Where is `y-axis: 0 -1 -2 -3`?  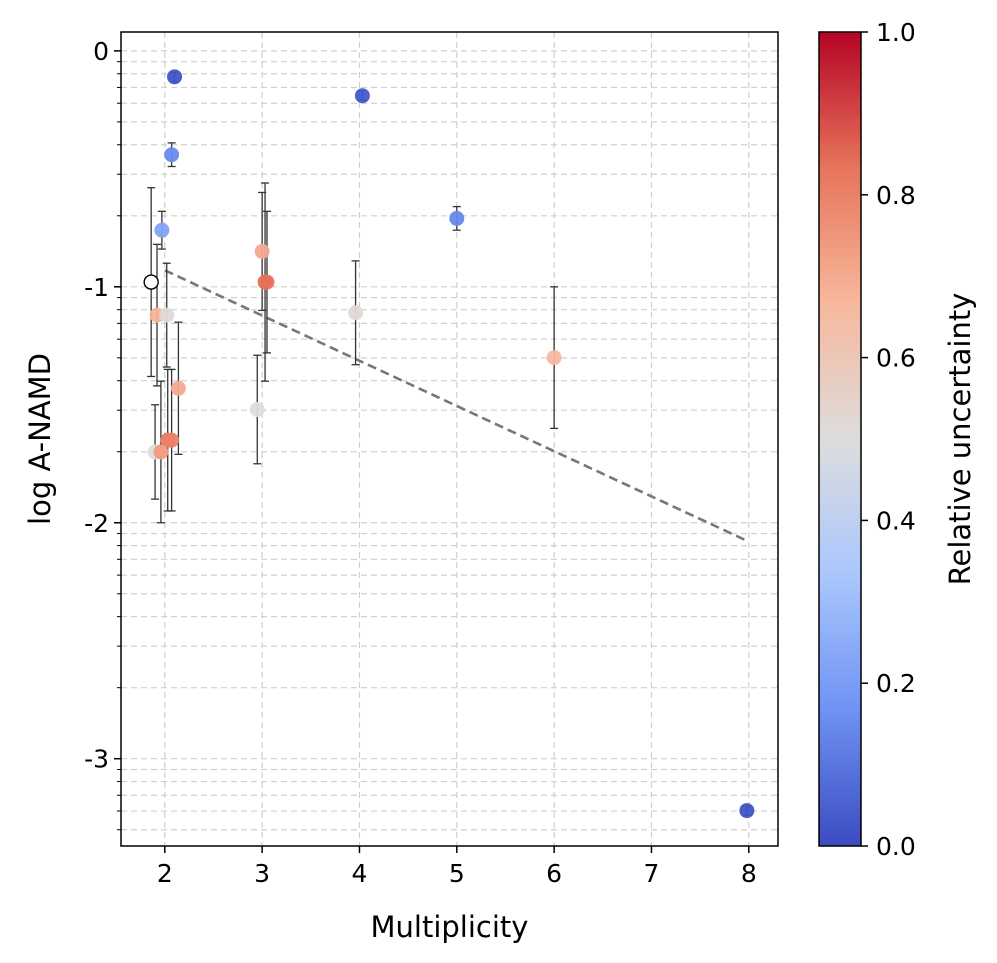
y-axis: 0 -1 -2 -3 is located at coordinates (102, 434).